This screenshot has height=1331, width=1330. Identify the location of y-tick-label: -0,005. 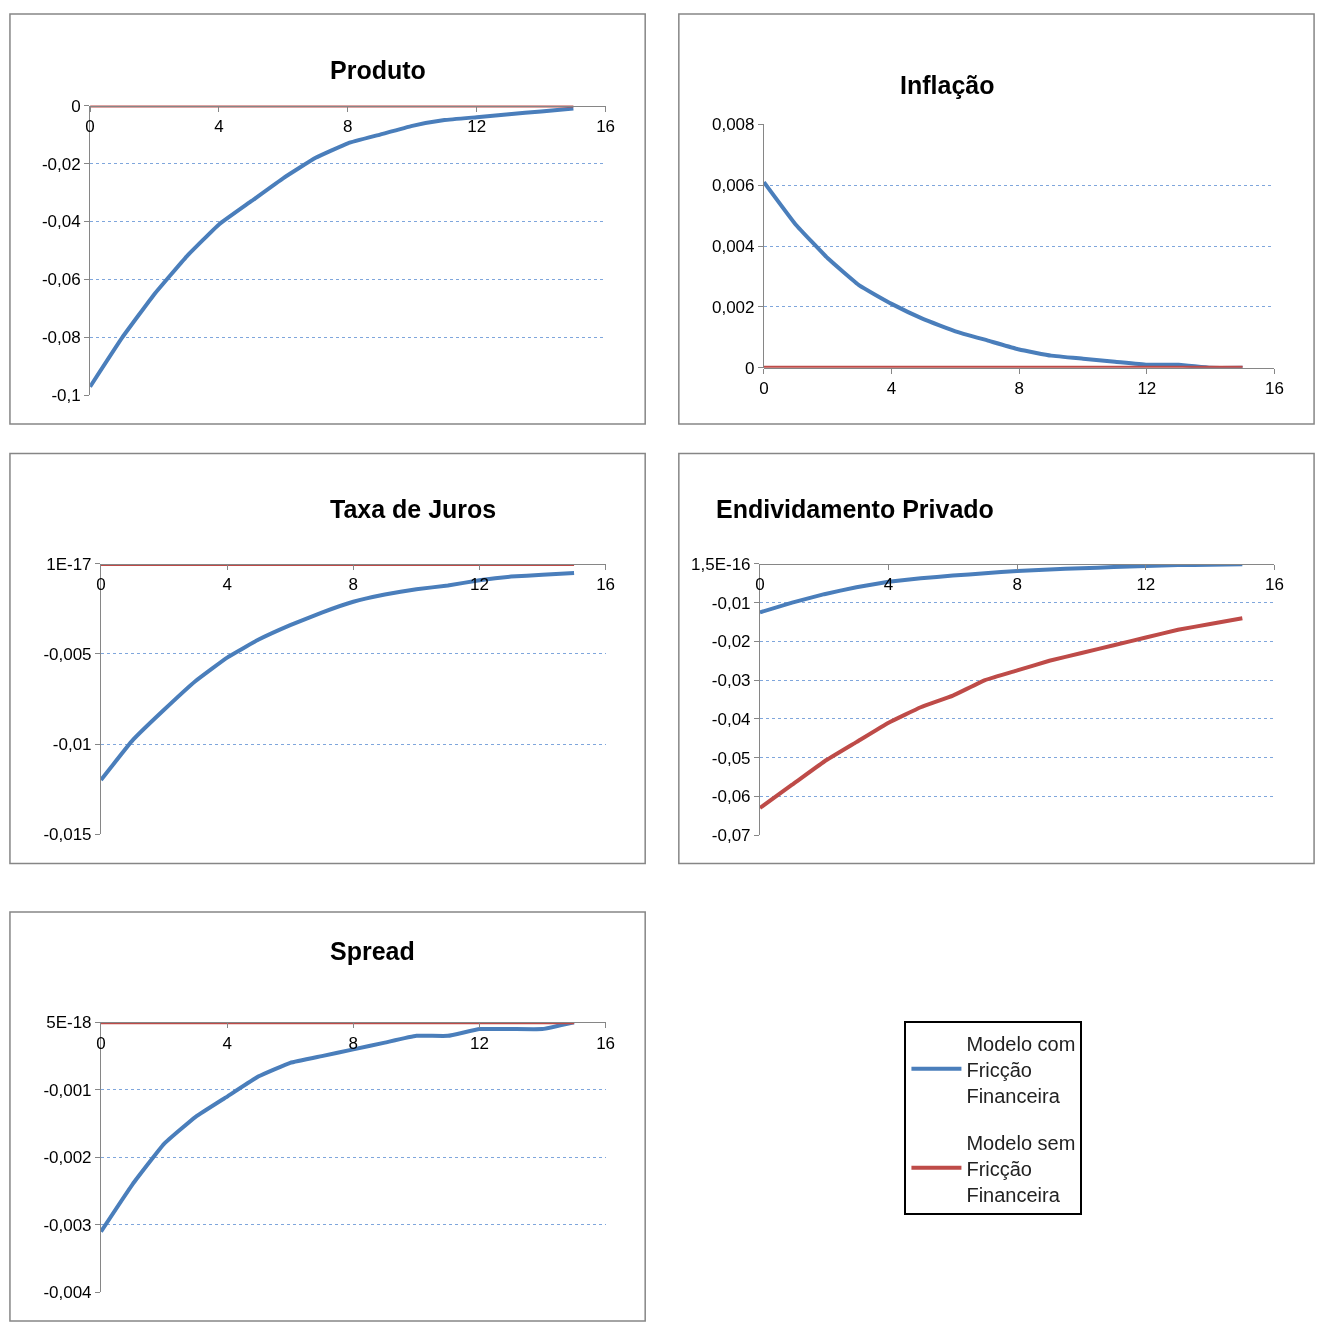
(67, 654).